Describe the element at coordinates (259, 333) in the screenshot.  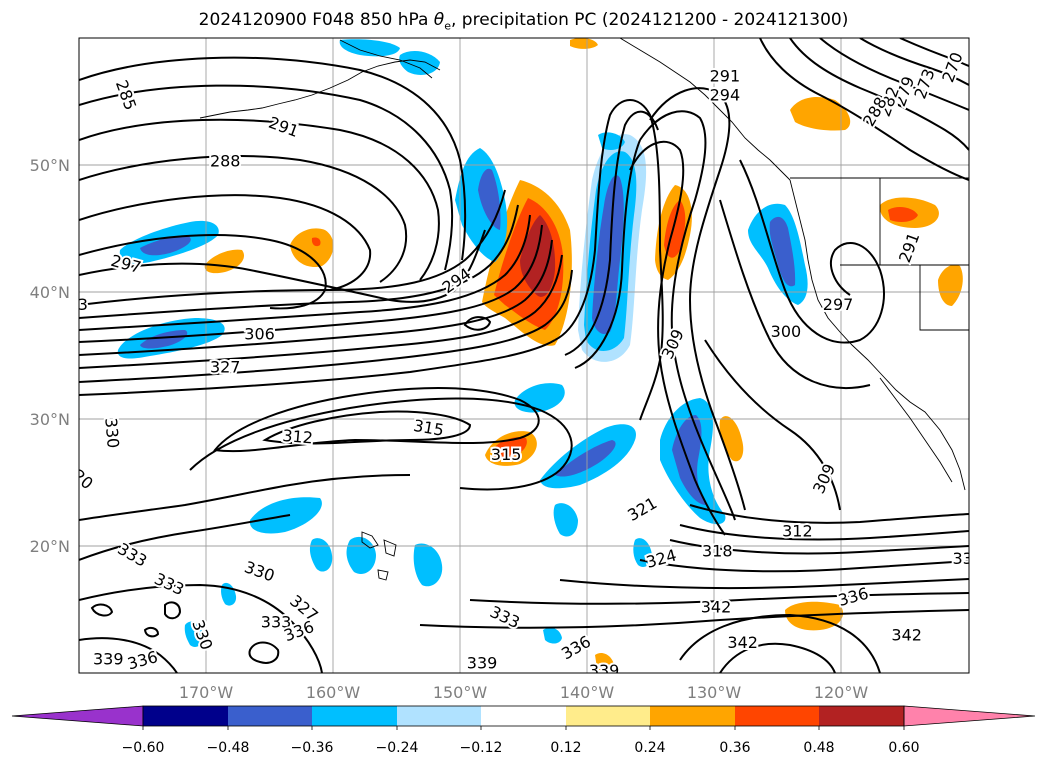
I see `contour-label: 306` at that location.